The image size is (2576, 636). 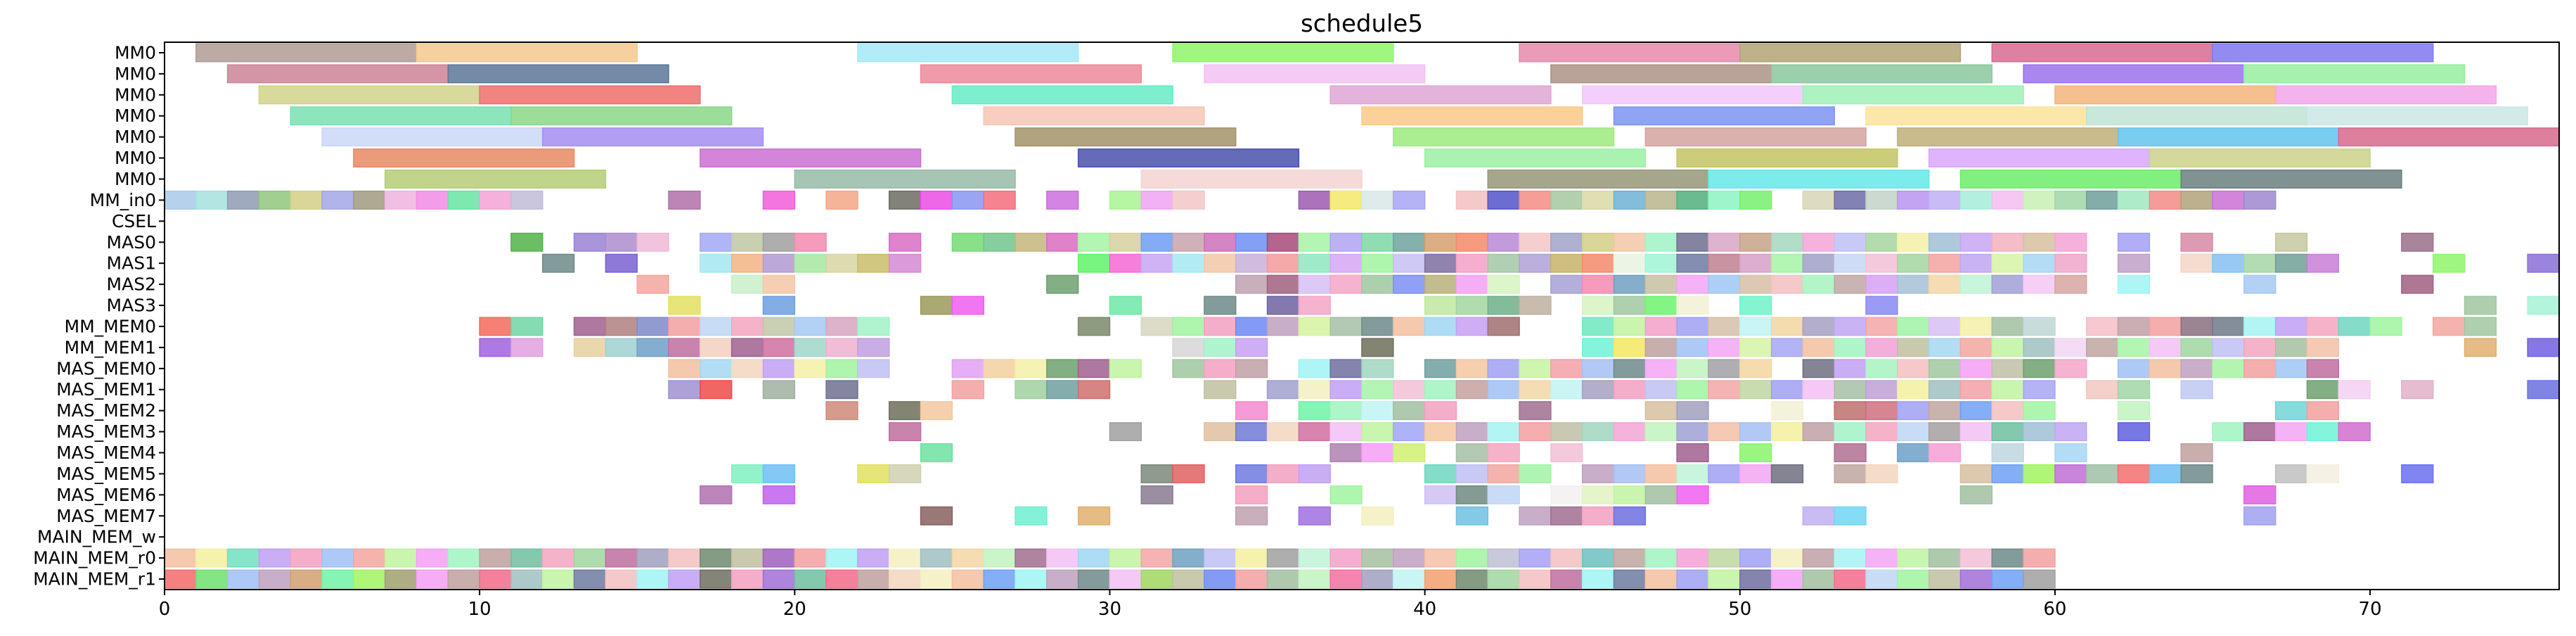 I want to click on y-tick-label-19: MAS_MEM4, so click(x=106, y=453).